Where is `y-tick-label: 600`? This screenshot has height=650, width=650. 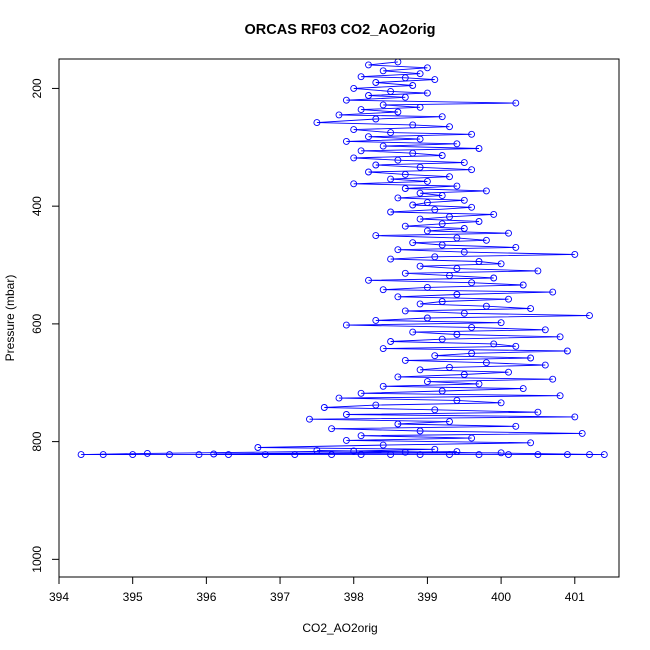
y-tick-label: 600 is located at coordinates (37, 324).